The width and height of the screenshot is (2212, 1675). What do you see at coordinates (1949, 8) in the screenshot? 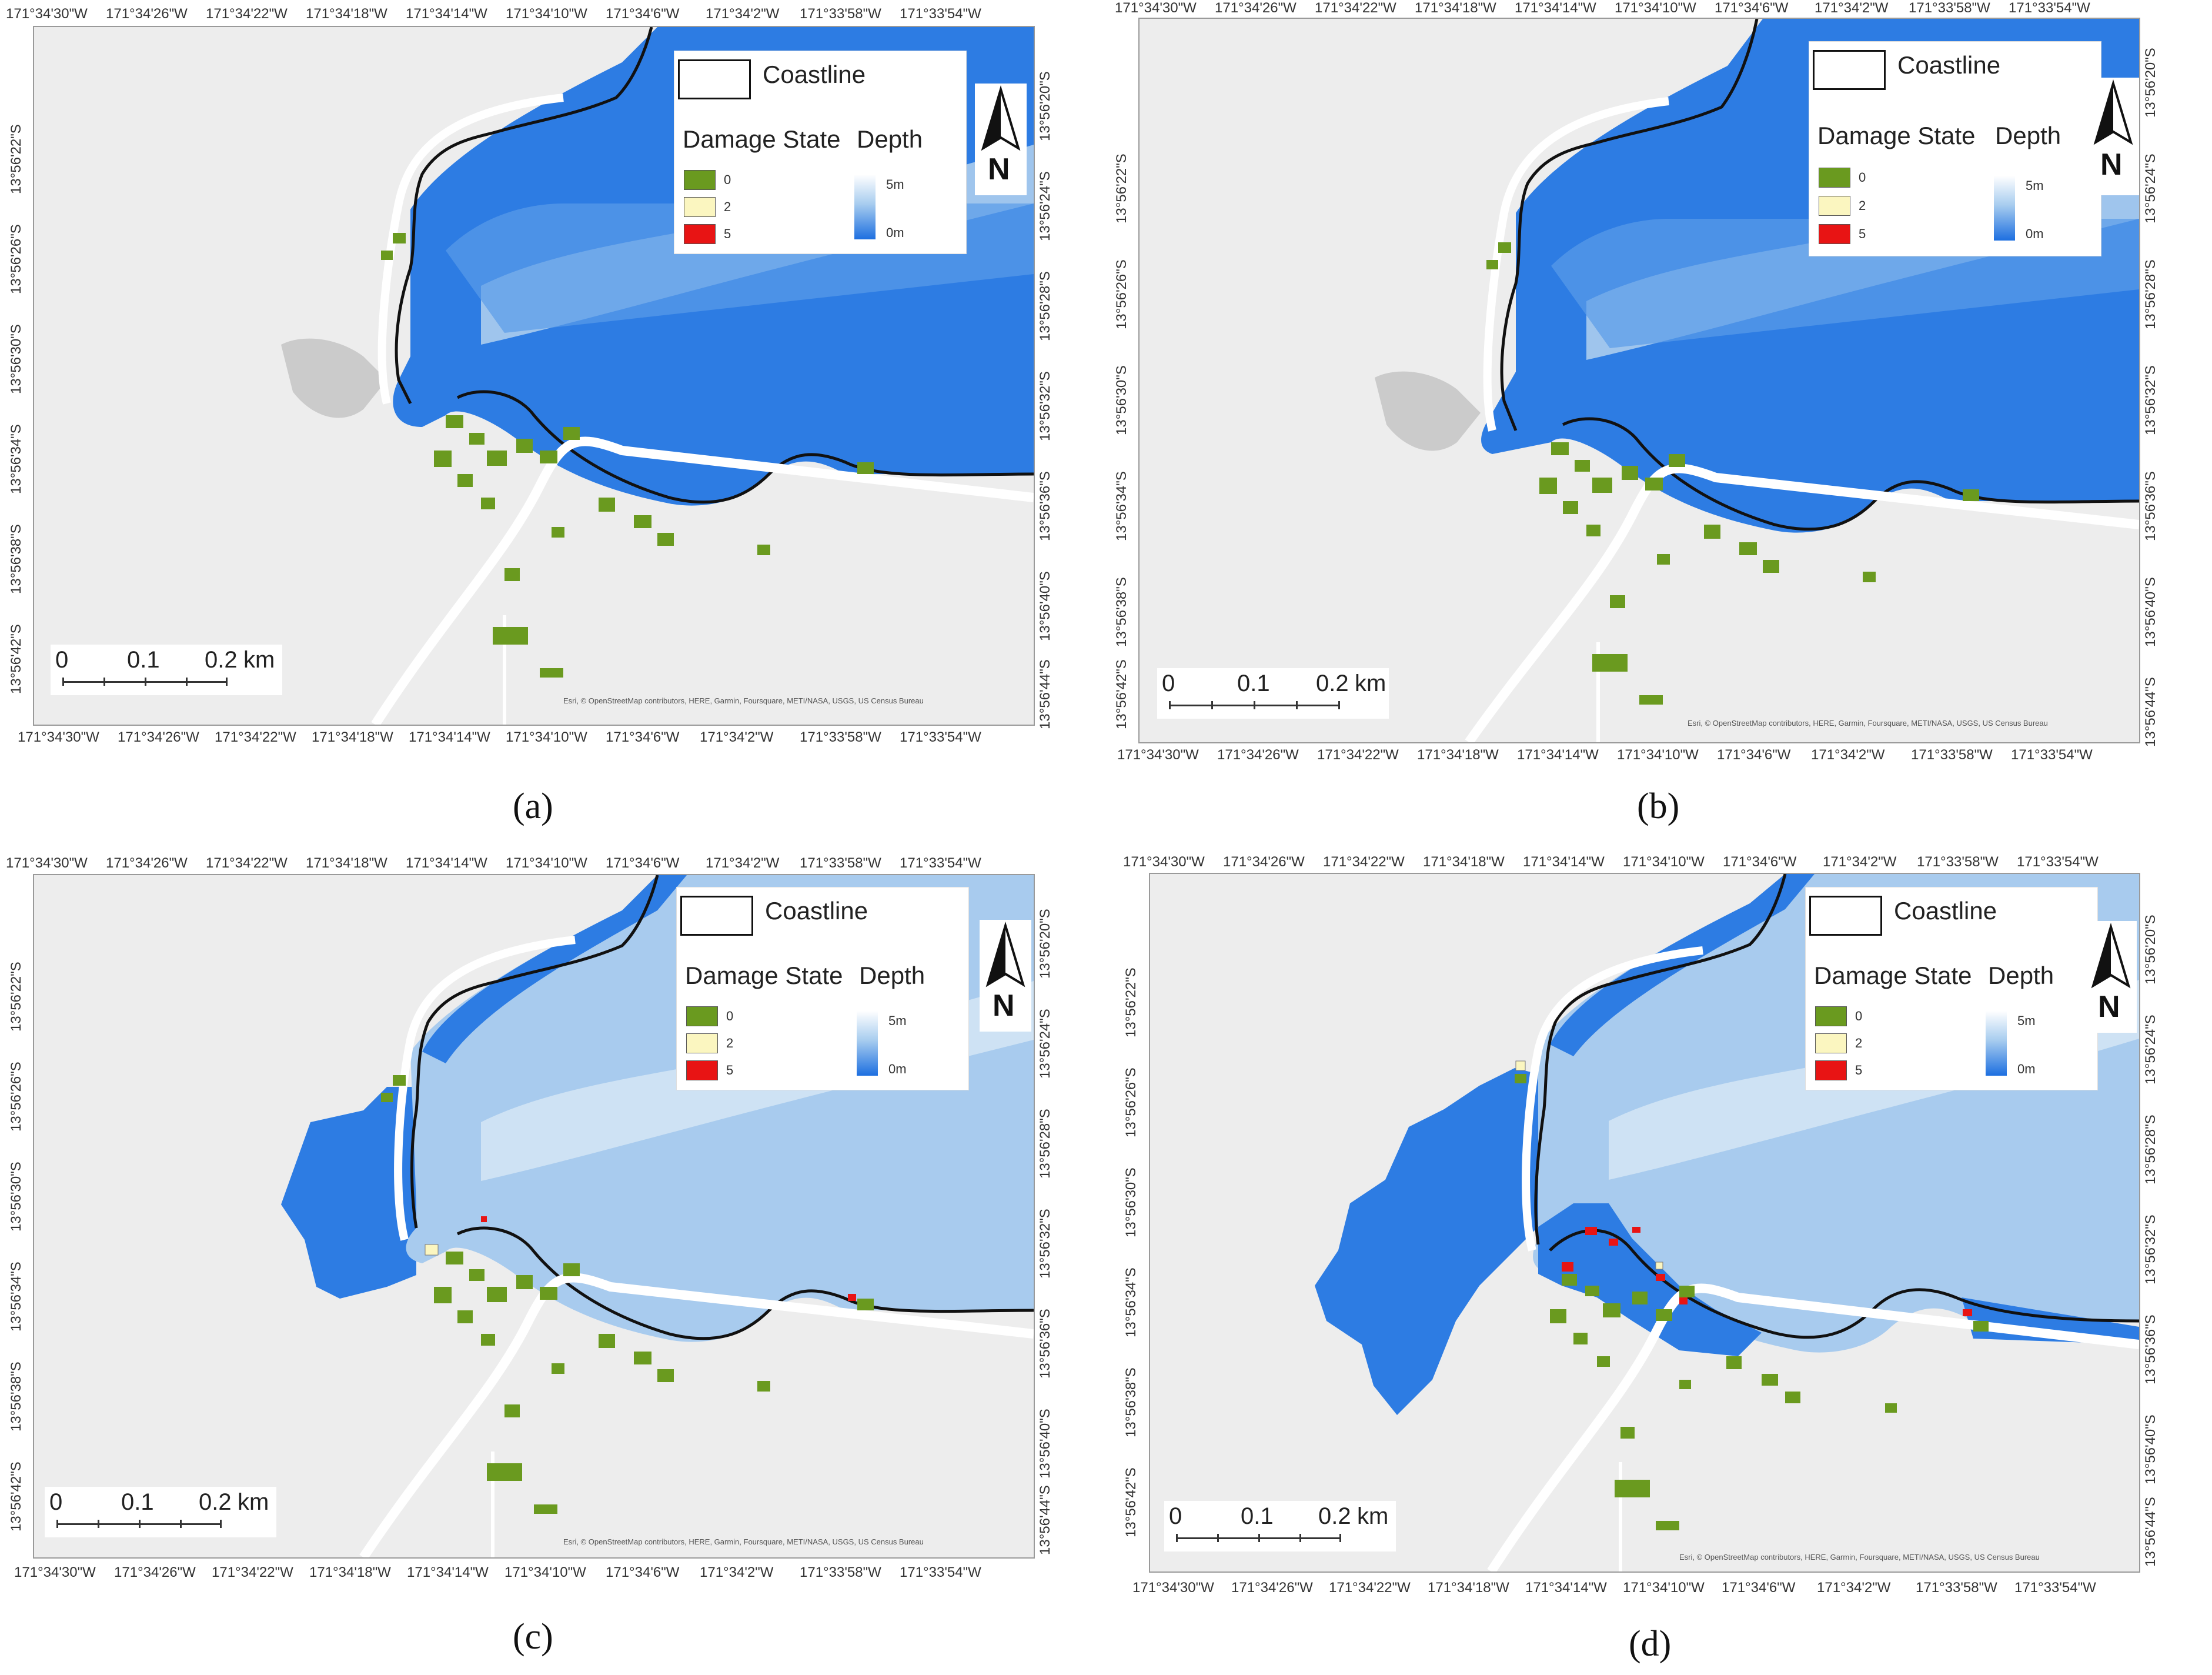
I see `lon-tick-top: 171°33'58"W` at bounding box center [1949, 8].